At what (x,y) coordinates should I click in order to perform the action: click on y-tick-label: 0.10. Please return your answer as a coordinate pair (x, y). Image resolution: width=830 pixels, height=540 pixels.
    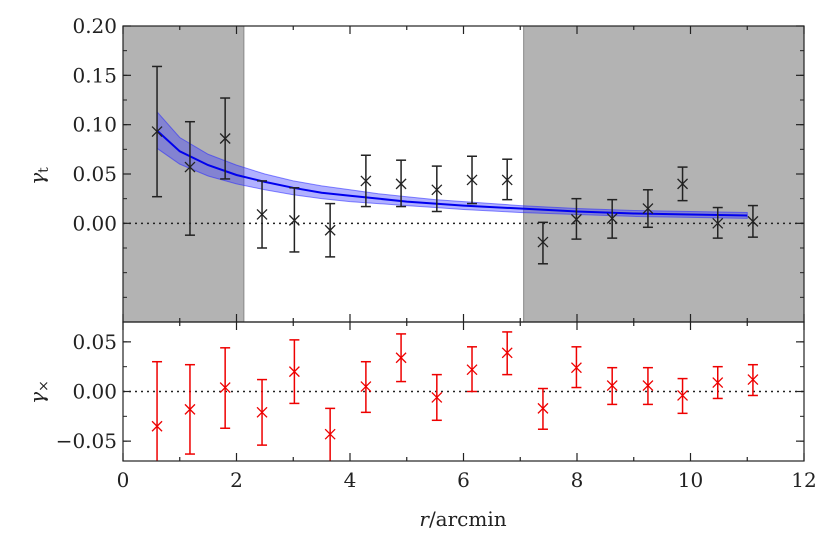
    Looking at the image, I should click on (94, 125).